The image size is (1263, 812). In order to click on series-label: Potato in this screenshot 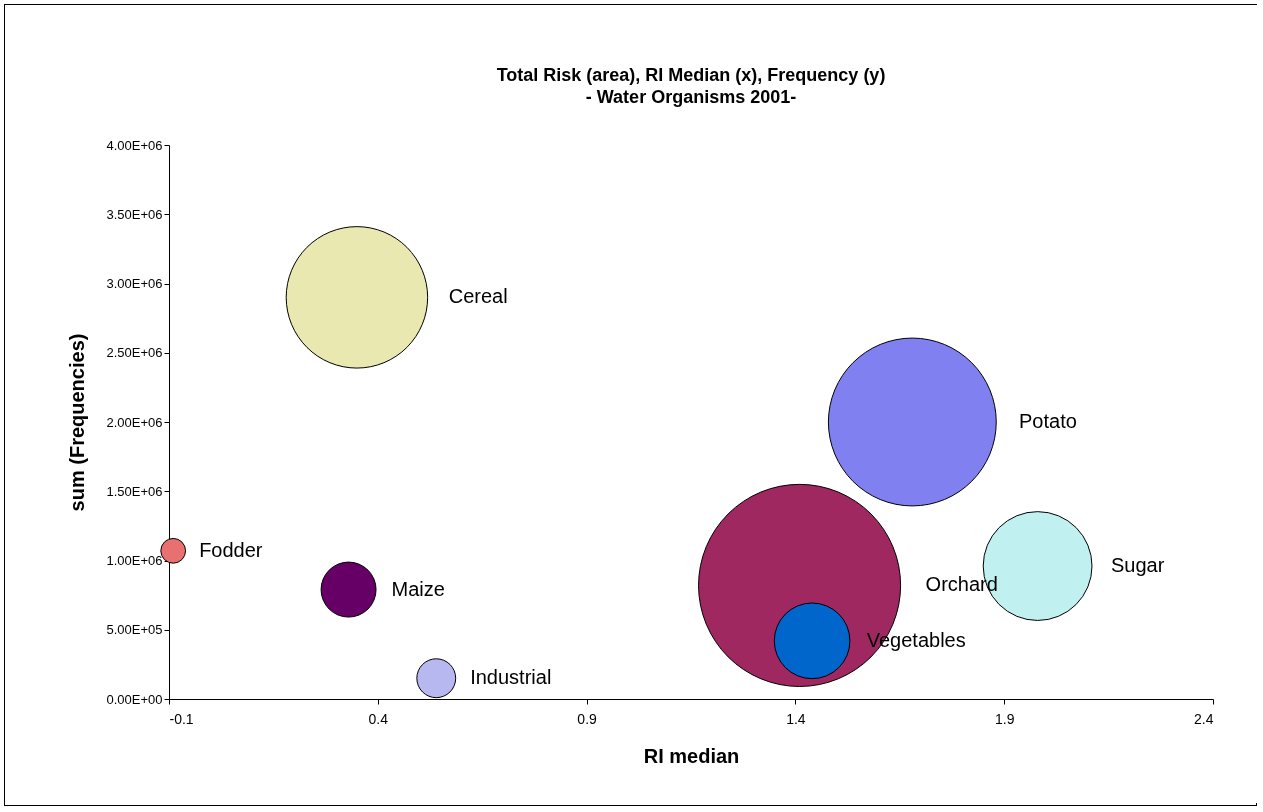, I will do `click(1048, 421)`.